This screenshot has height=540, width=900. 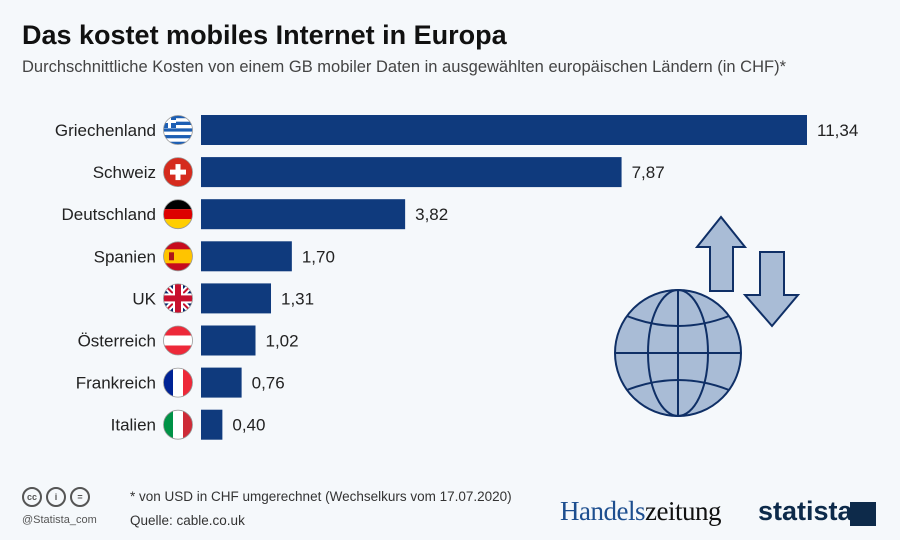 I want to click on value-label: 0,76, so click(x=268, y=383).